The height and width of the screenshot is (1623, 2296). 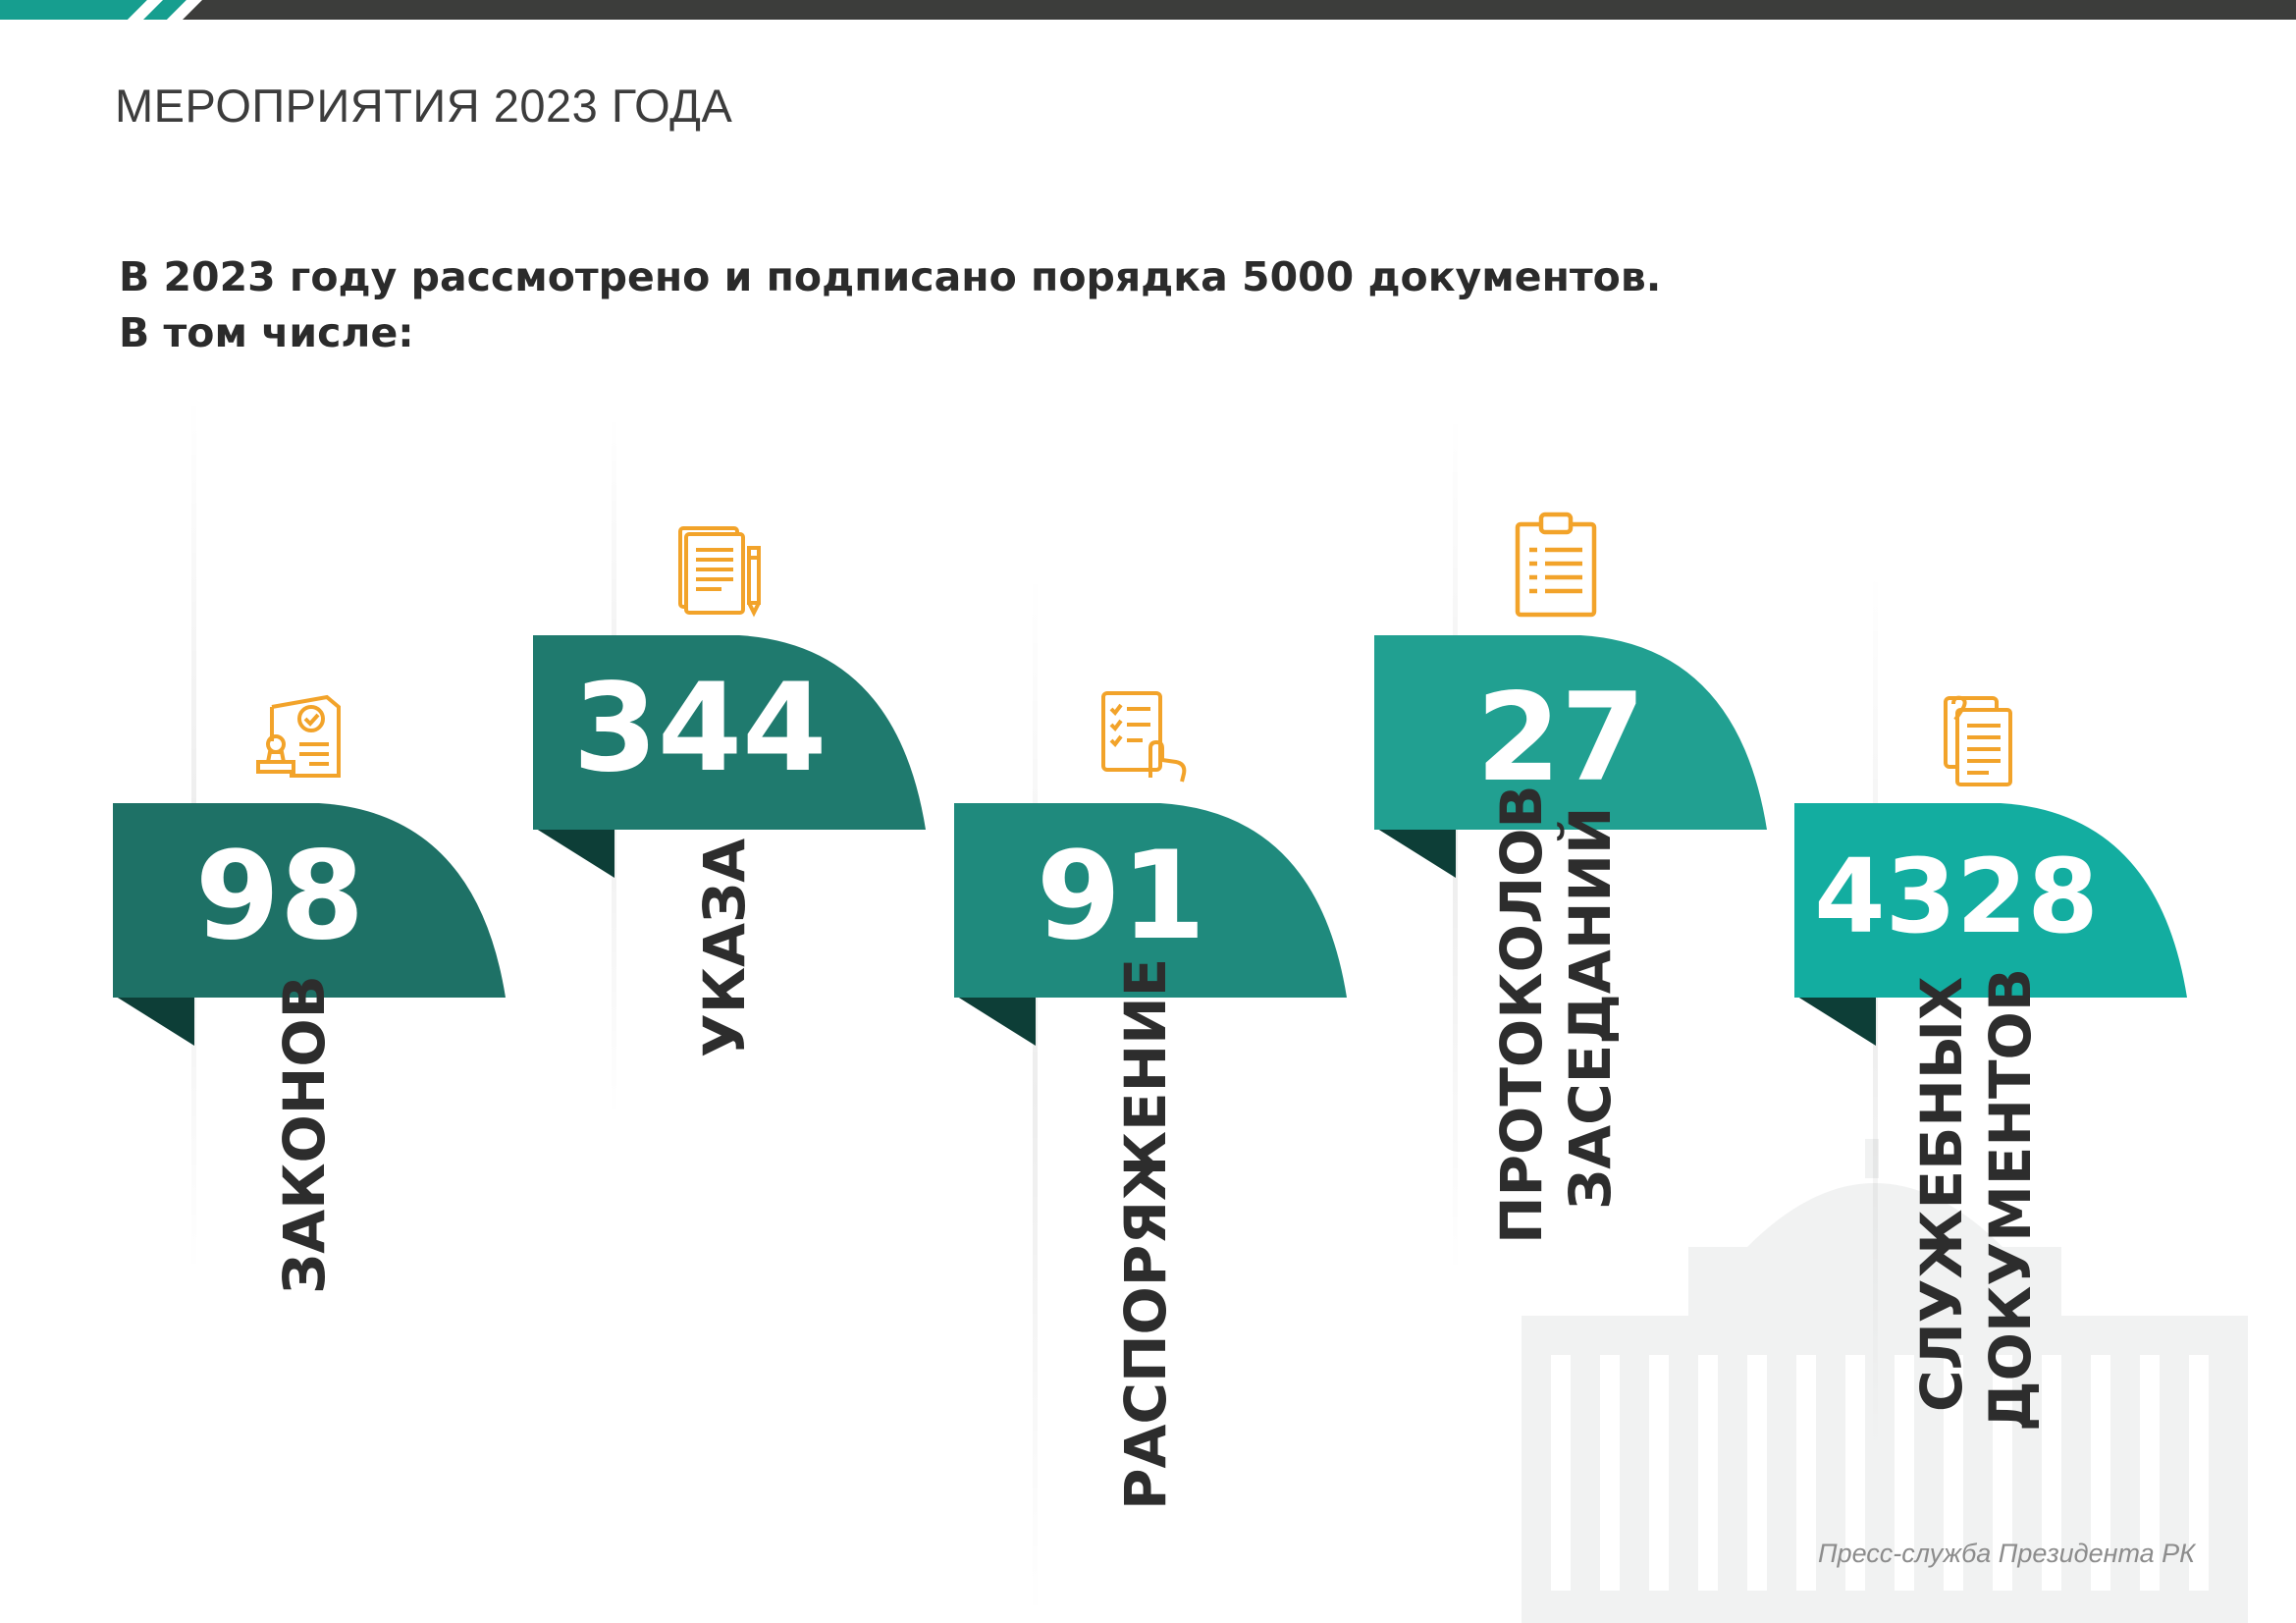 What do you see at coordinates (1941, 1194) in the screenshot?
I see `stat-label-line-1: СЛУЖЕБНЫХ` at bounding box center [1941, 1194].